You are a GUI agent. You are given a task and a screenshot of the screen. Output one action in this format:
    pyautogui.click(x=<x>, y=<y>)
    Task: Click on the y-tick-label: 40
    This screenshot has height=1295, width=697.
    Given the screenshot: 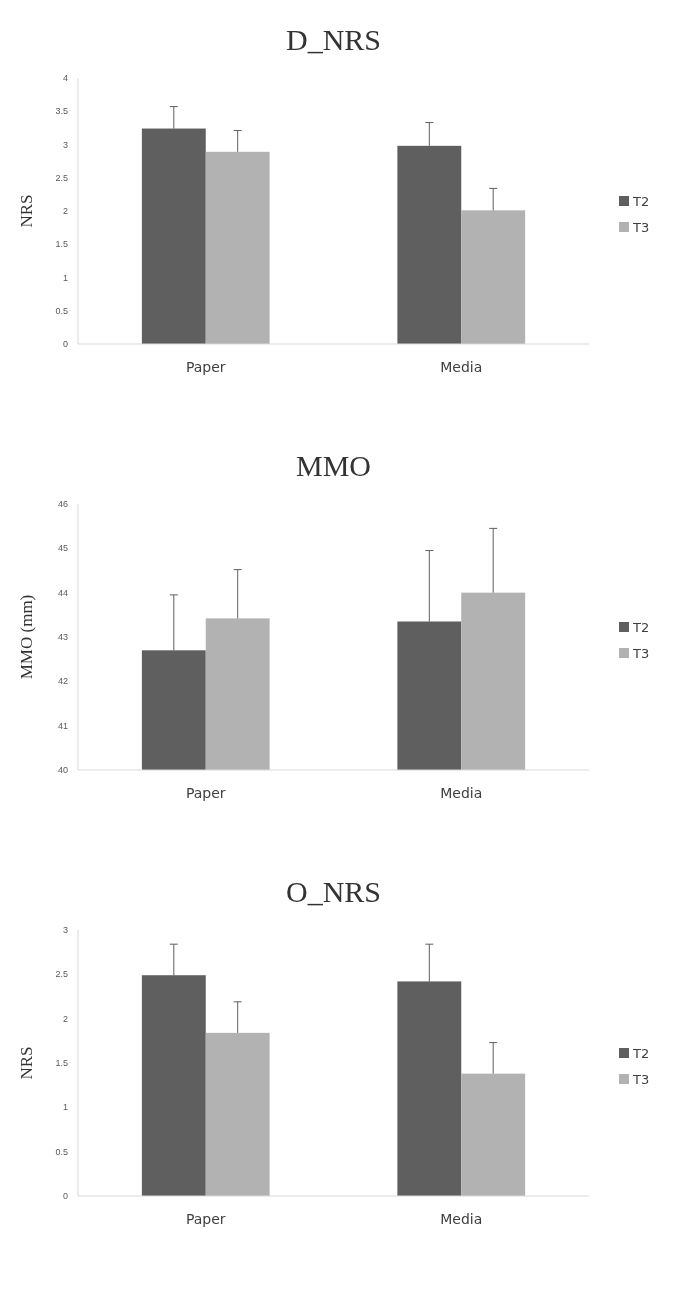 What is the action you would take?
    pyautogui.click(x=62, y=770)
    